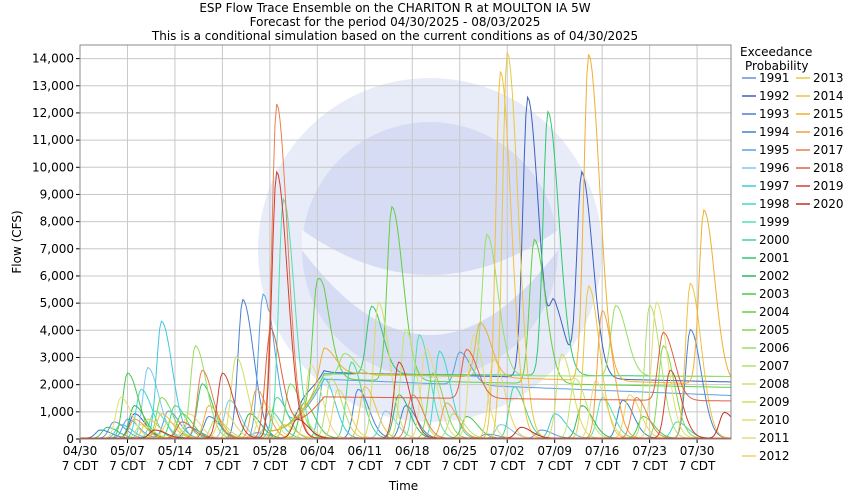 This screenshot has width=850, height=500. I want to click on legend-label-2020: 2020, so click(828, 204).